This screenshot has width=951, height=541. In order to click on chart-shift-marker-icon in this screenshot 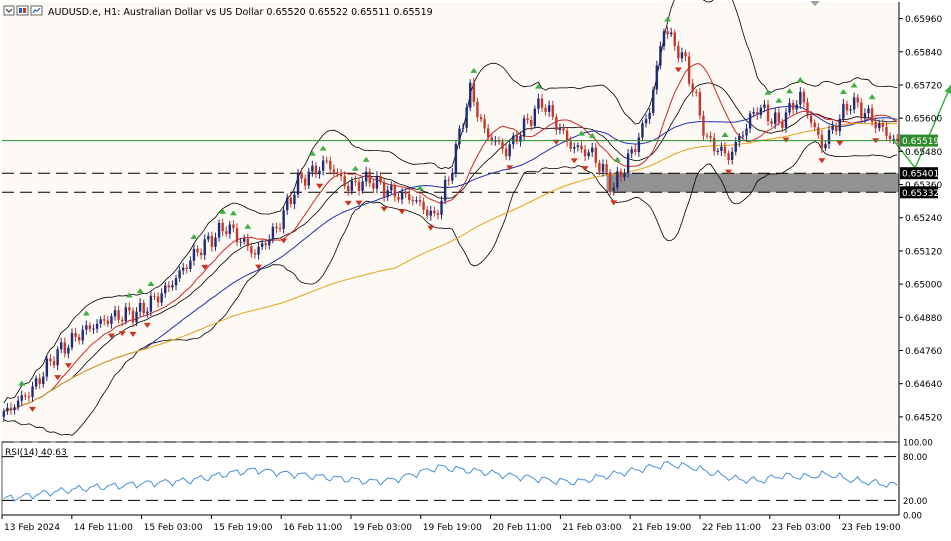, I will do `click(815, 3)`.